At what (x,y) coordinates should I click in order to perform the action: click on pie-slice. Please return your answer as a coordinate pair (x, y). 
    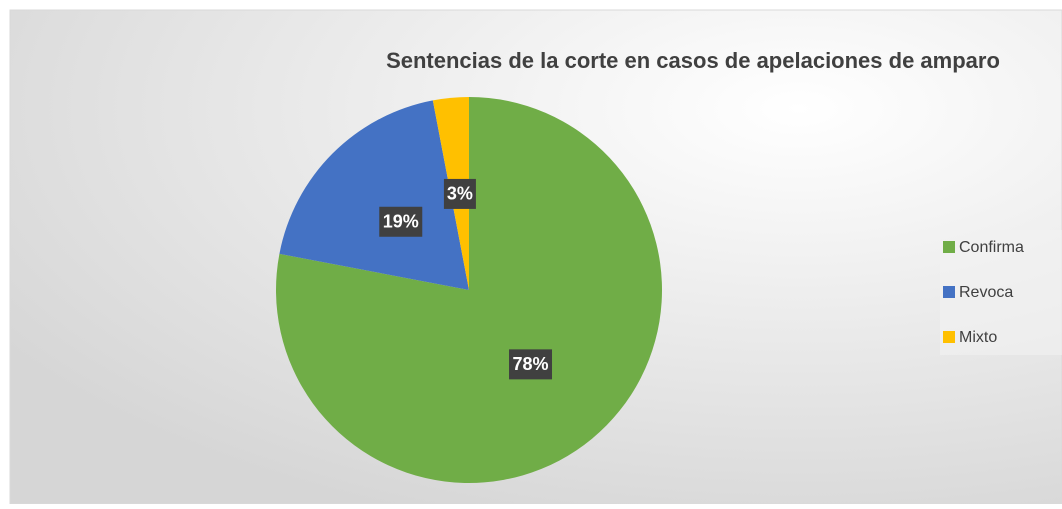
    Looking at the image, I should click on (374, 195).